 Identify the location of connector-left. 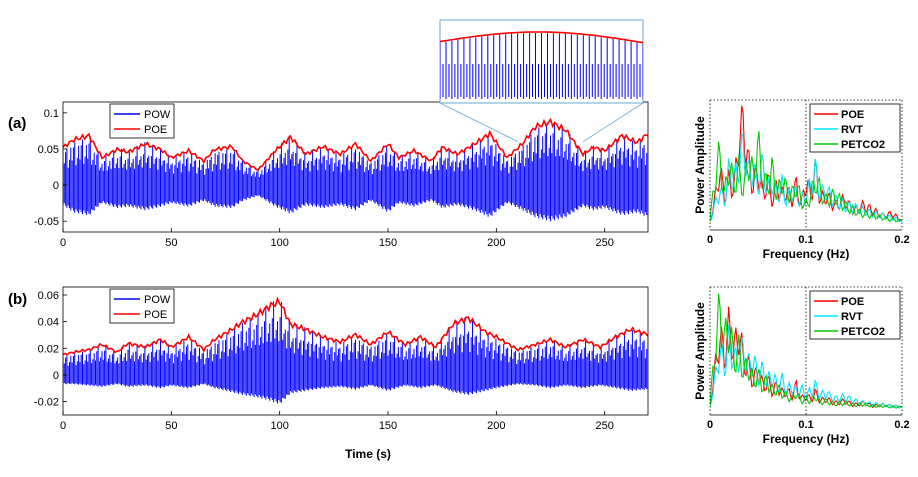
(479, 122).